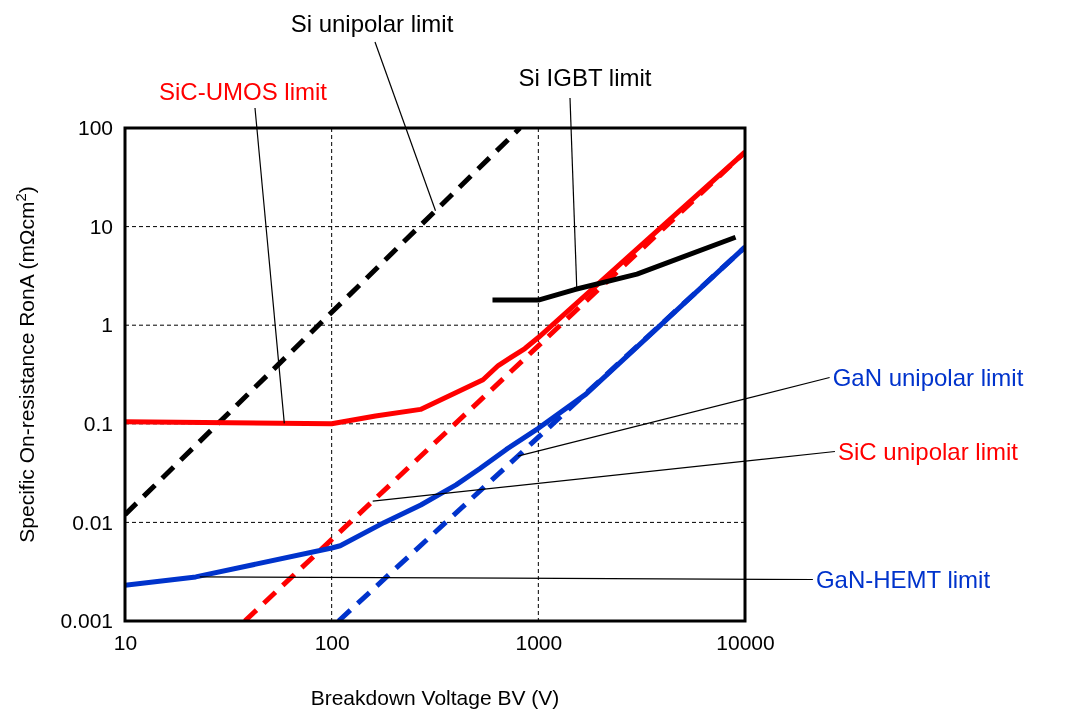 The height and width of the screenshot is (717, 1073). What do you see at coordinates (125, 642) in the screenshot?
I see `x-tick-label: 10` at bounding box center [125, 642].